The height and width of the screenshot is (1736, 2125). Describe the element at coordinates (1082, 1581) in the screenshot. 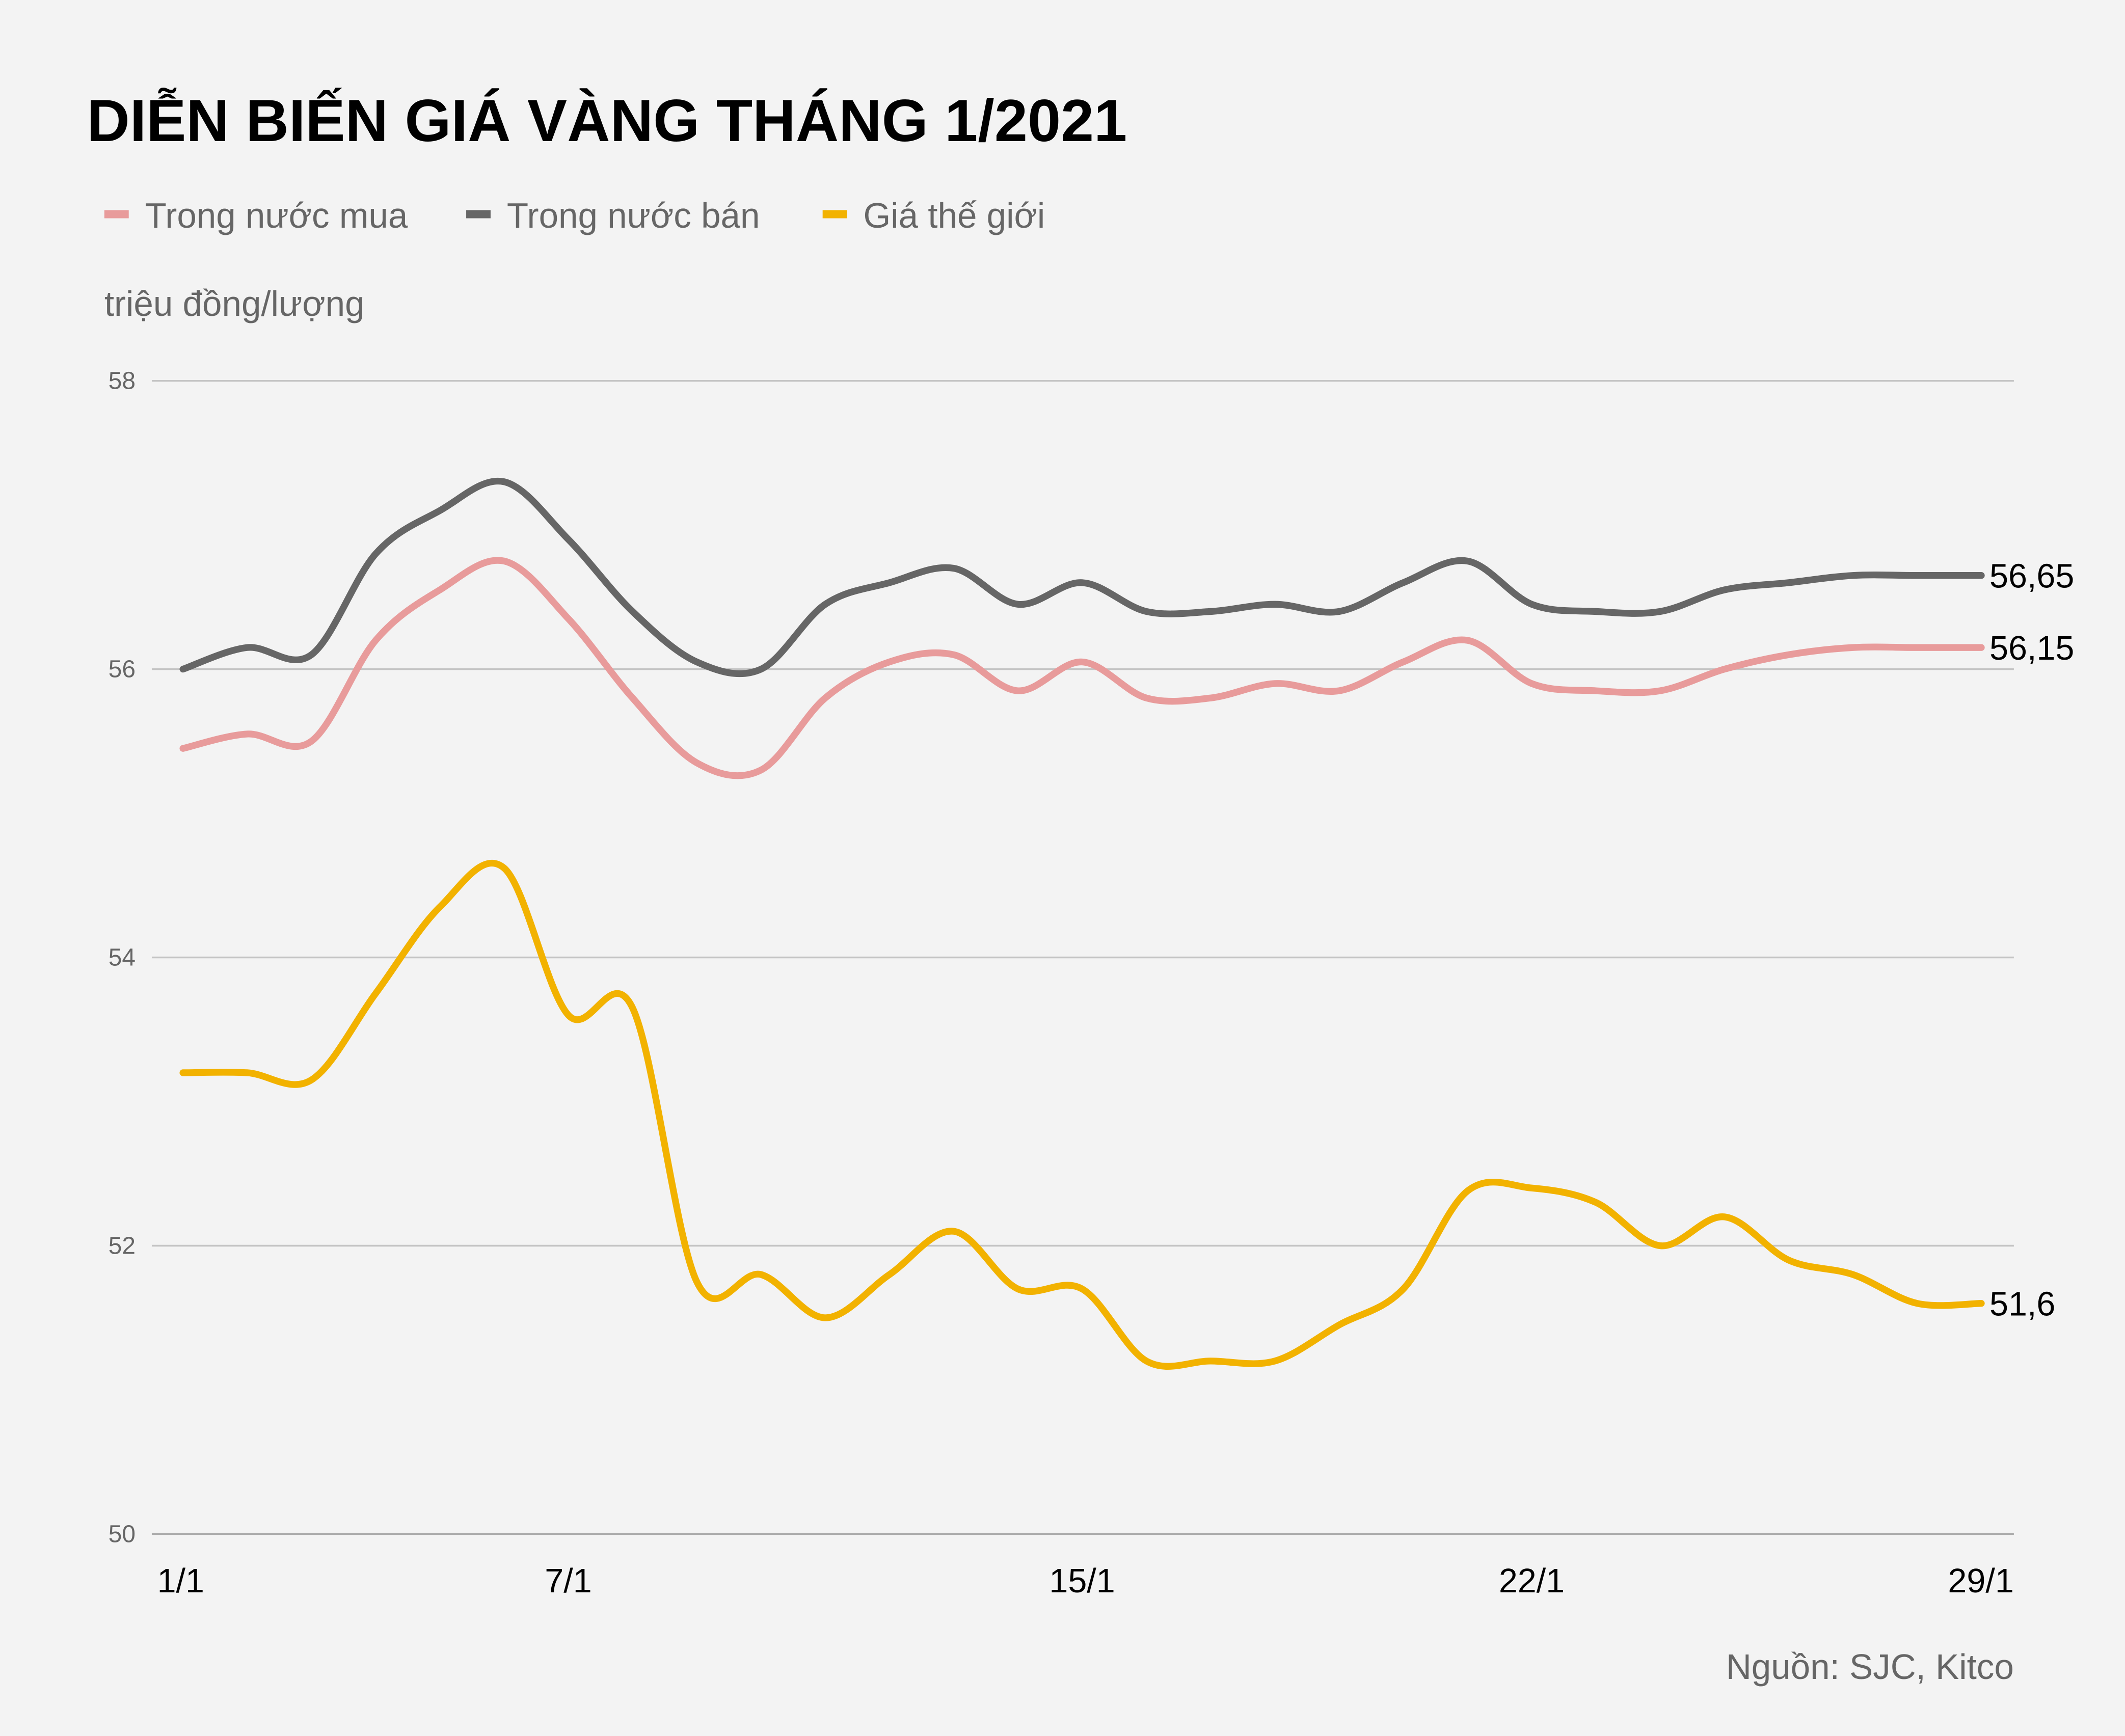

I see `x-tick-label: 15/1` at that location.